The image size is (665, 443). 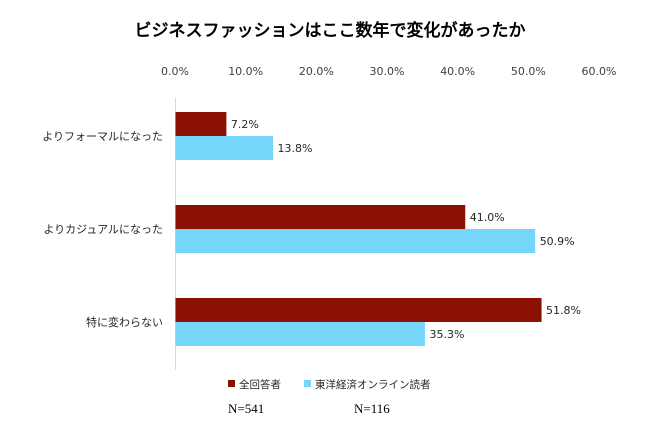 What do you see at coordinates (246, 408) in the screenshot?
I see `sample-size-all: N=541` at bounding box center [246, 408].